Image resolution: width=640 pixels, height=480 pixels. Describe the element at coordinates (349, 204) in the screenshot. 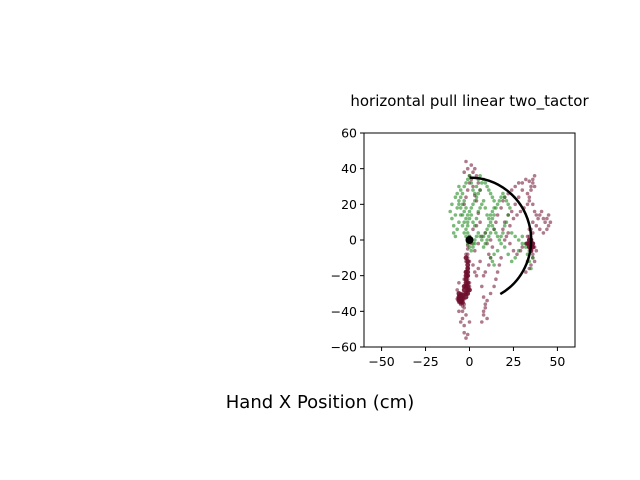

I see `y-tick-label: 20` at that location.